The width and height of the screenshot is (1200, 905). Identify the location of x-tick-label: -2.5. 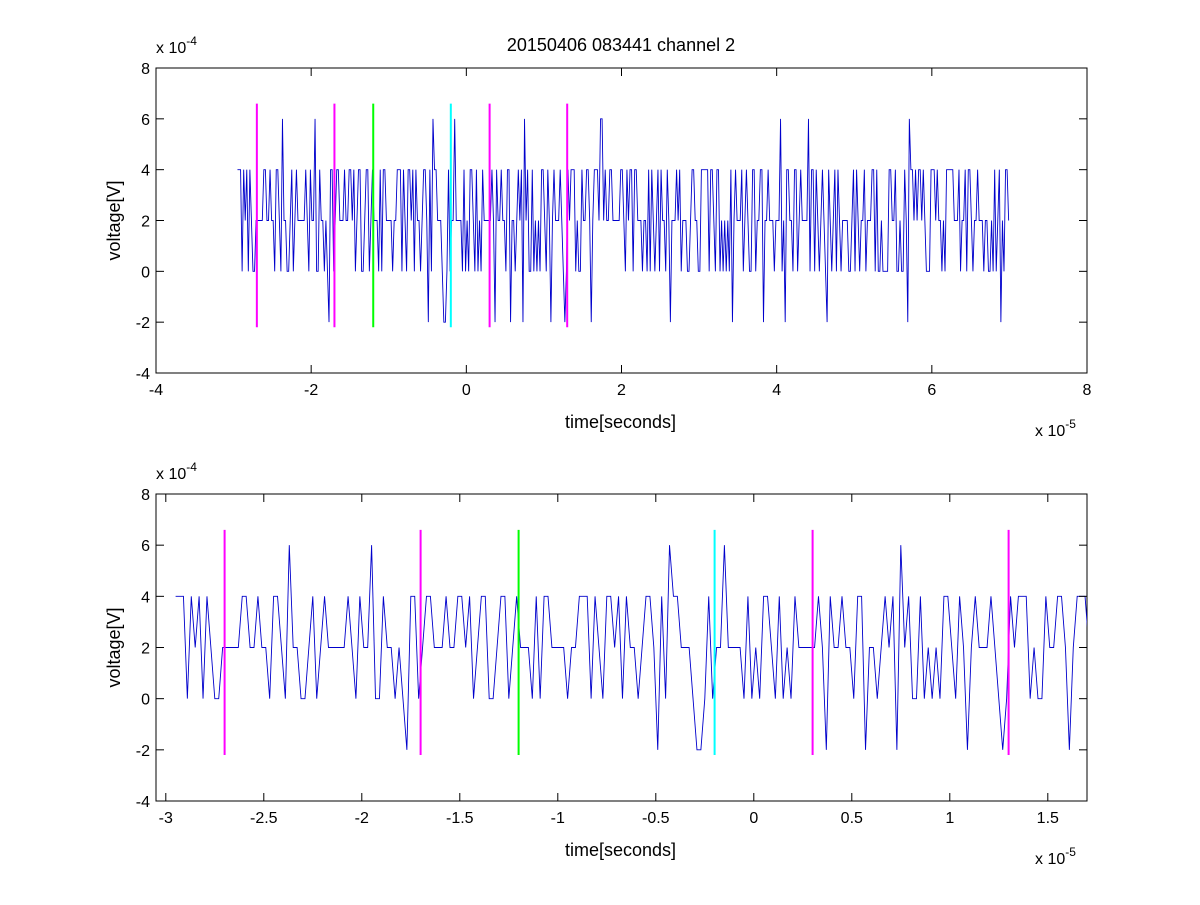
(264, 818).